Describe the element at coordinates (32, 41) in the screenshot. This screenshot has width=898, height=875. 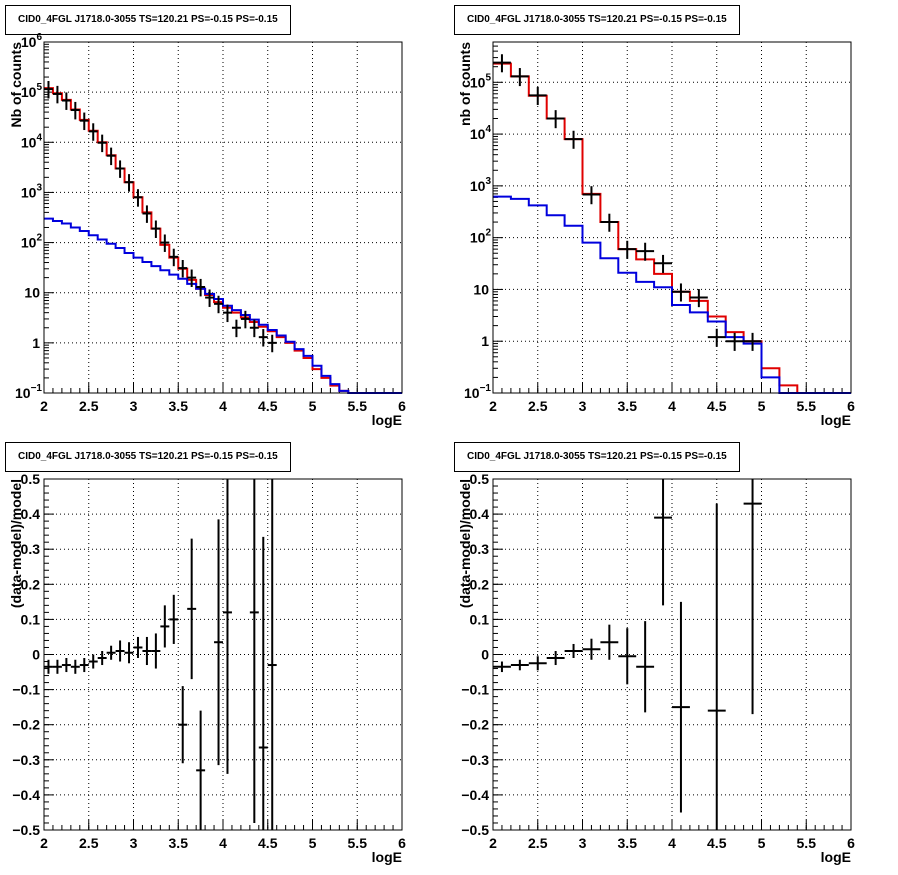
I see `y-tick-label: 10⁶` at that location.